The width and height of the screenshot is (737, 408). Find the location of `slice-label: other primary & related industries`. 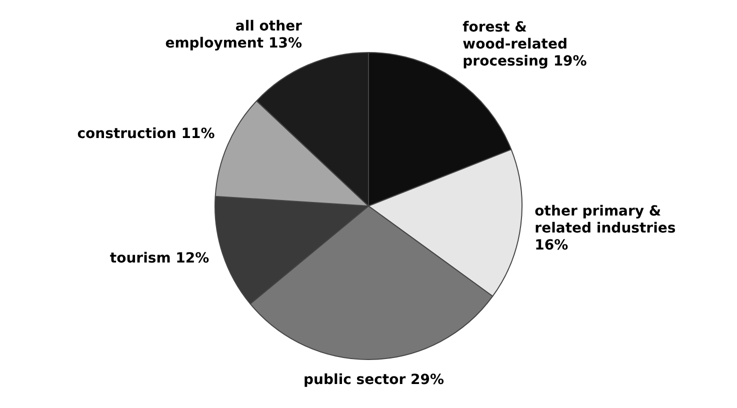

slice-label: other primary & related industries is located at coordinates (605, 219).